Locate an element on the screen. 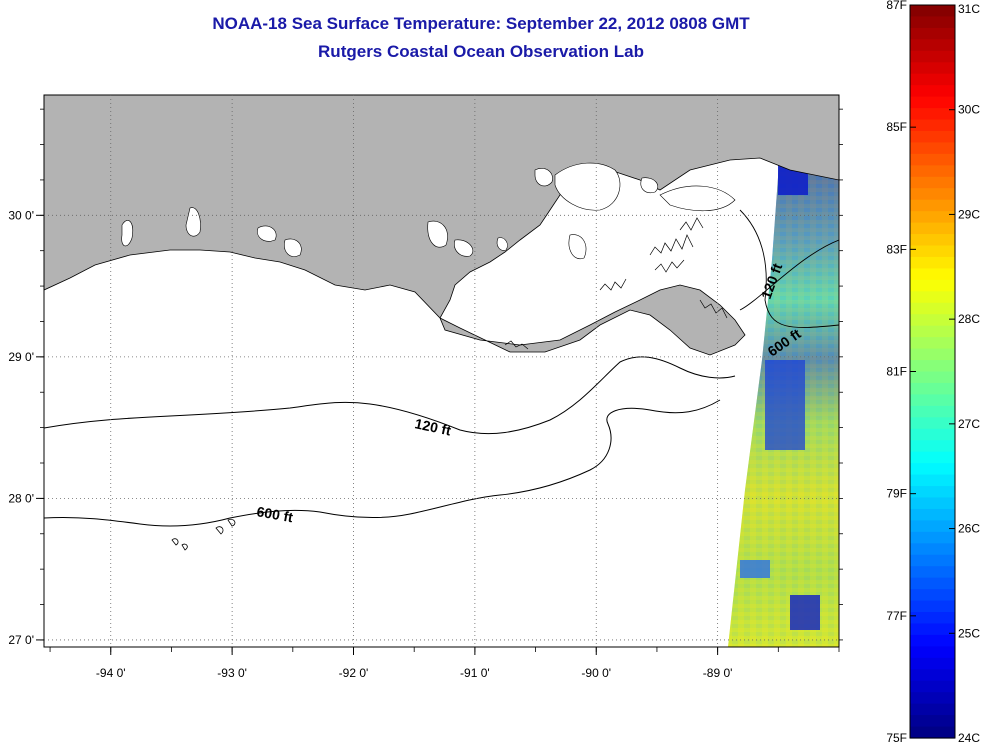 This screenshot has height=754, width=992. colorbar-celsius-labels: 31C 30C 29C 28C 27C 26C 25C 24C is located at coordinates (964, 373).